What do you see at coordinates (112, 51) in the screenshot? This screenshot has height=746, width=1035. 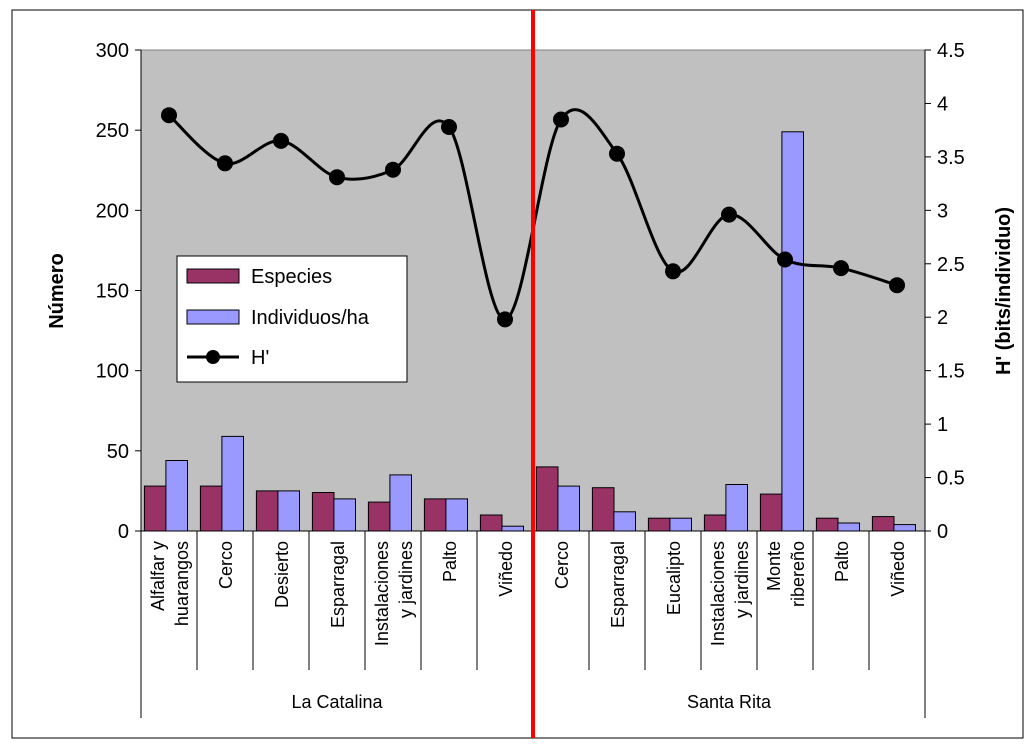 I see `y-tick-label-6: 300` at bounding box center [112, 51].